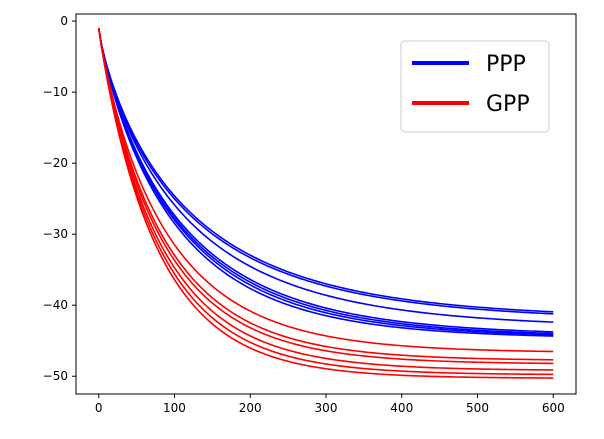  Describe the element at coordinates (477, 408) in the screenshot. I see `x-tick-label: 500` at that location.